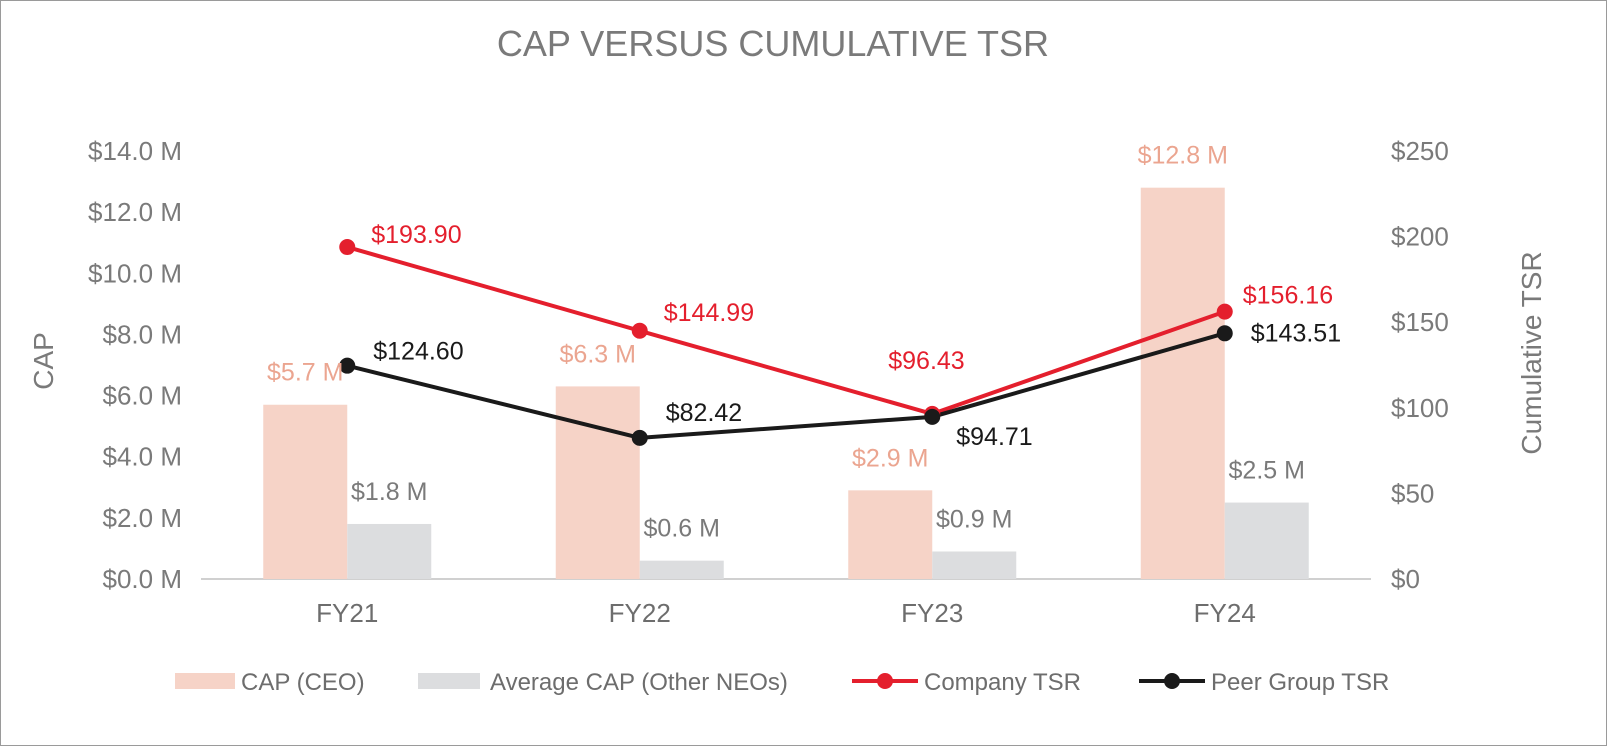 This screenshot has height=746, width=1607. I want to click on legend-swatch-cap-ceo, so click(205, 681).